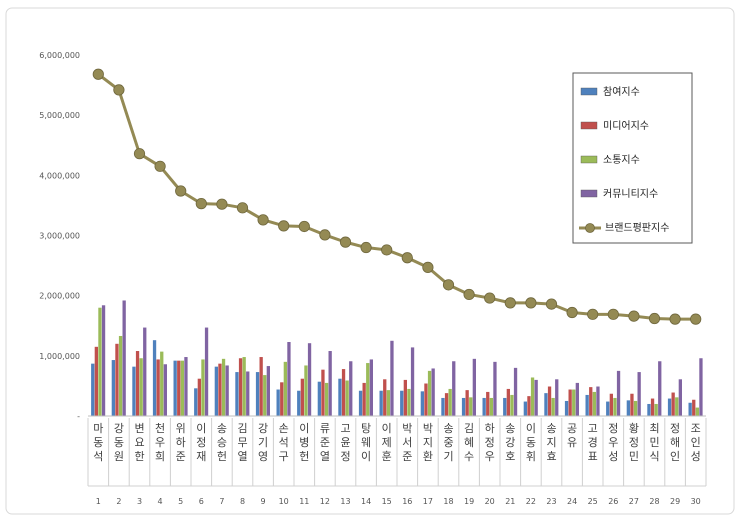 The height and width of the screenshot is (523, 743). I want to click on rank-label: 29, so click(675, 501).